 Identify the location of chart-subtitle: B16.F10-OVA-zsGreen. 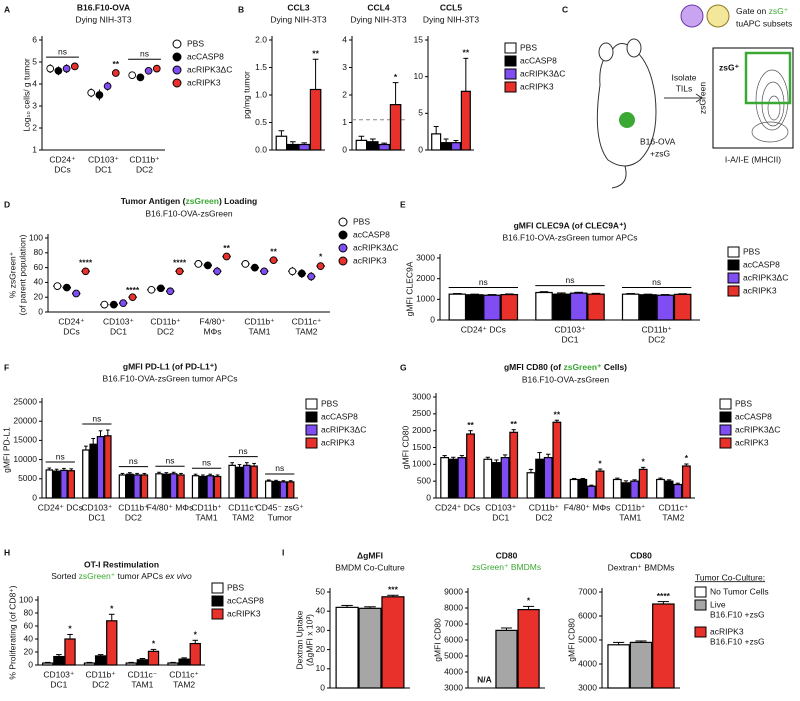
(566, 379).